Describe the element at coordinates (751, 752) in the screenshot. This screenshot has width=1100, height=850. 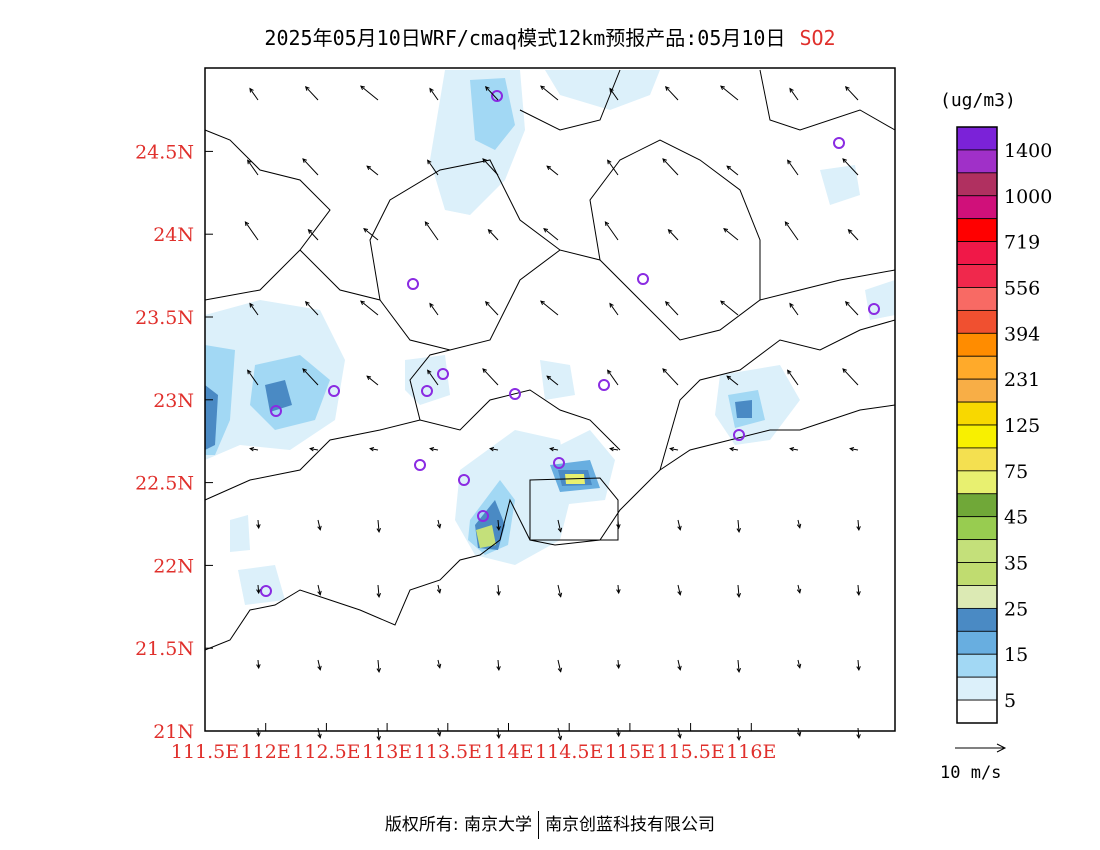
I see `lon-tick-label: 116E` at that location.